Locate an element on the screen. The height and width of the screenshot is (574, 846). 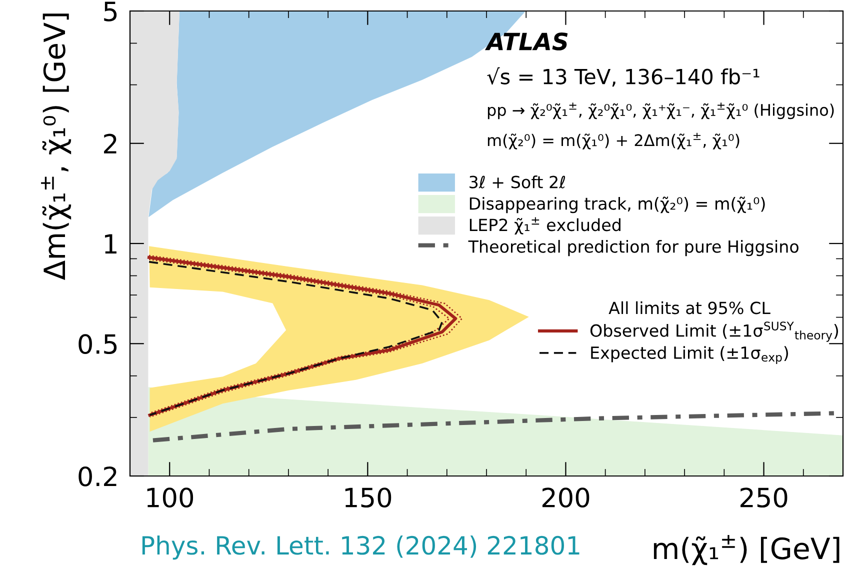
text: Phys. Rev. Lett. 132 (2024) 221801 is located at coordinates (361, 547).